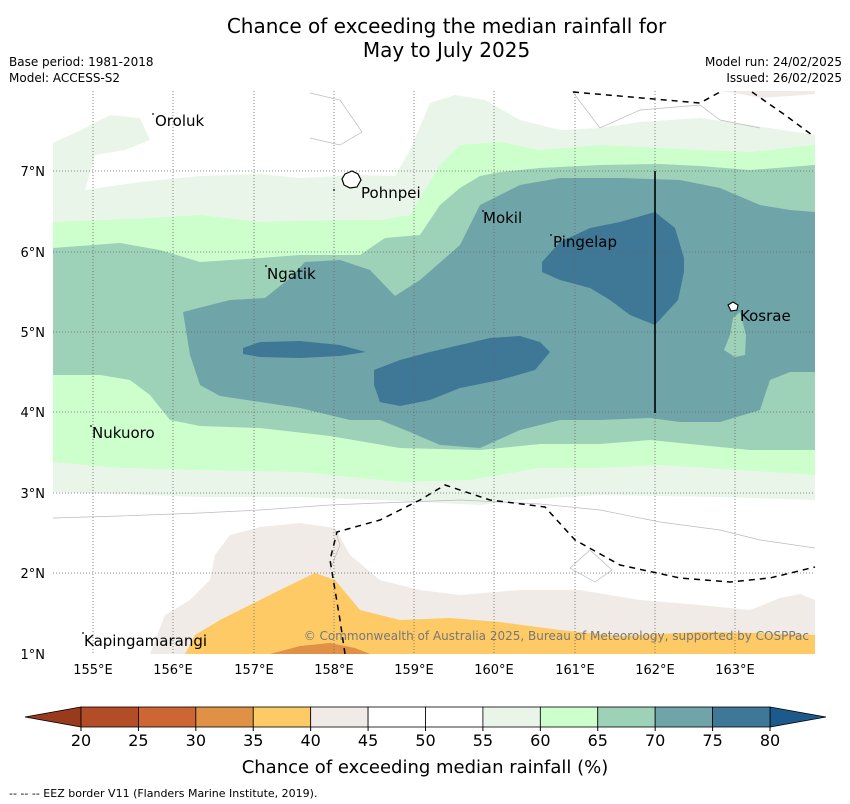  I want to click on y-tick: 2°N, so click(33, 574).